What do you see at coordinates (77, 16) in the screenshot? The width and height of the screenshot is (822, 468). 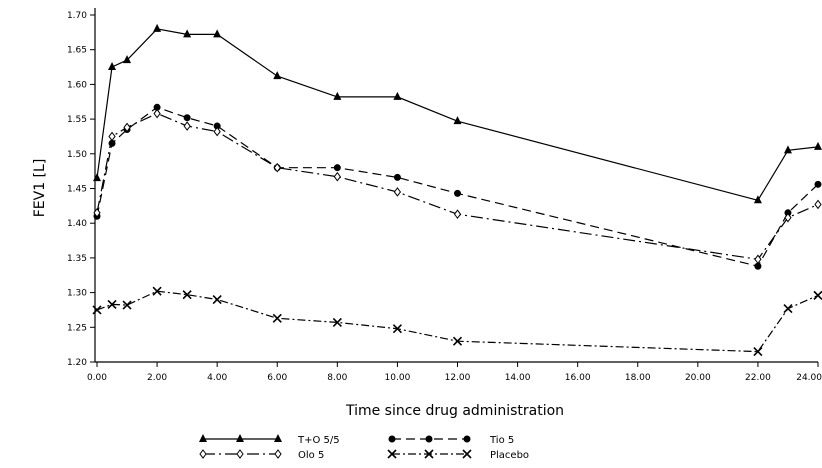 I see `y-tick-label: 1.70` at bounding box center [77, 16].